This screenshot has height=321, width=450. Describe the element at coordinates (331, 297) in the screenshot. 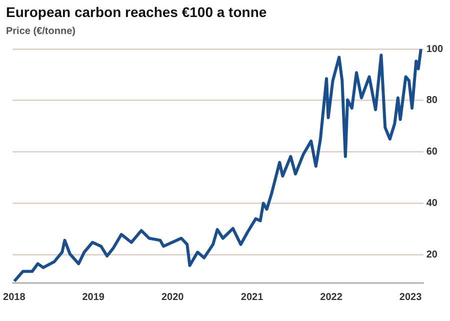

I see `x-tick-label: 2022` at that location.